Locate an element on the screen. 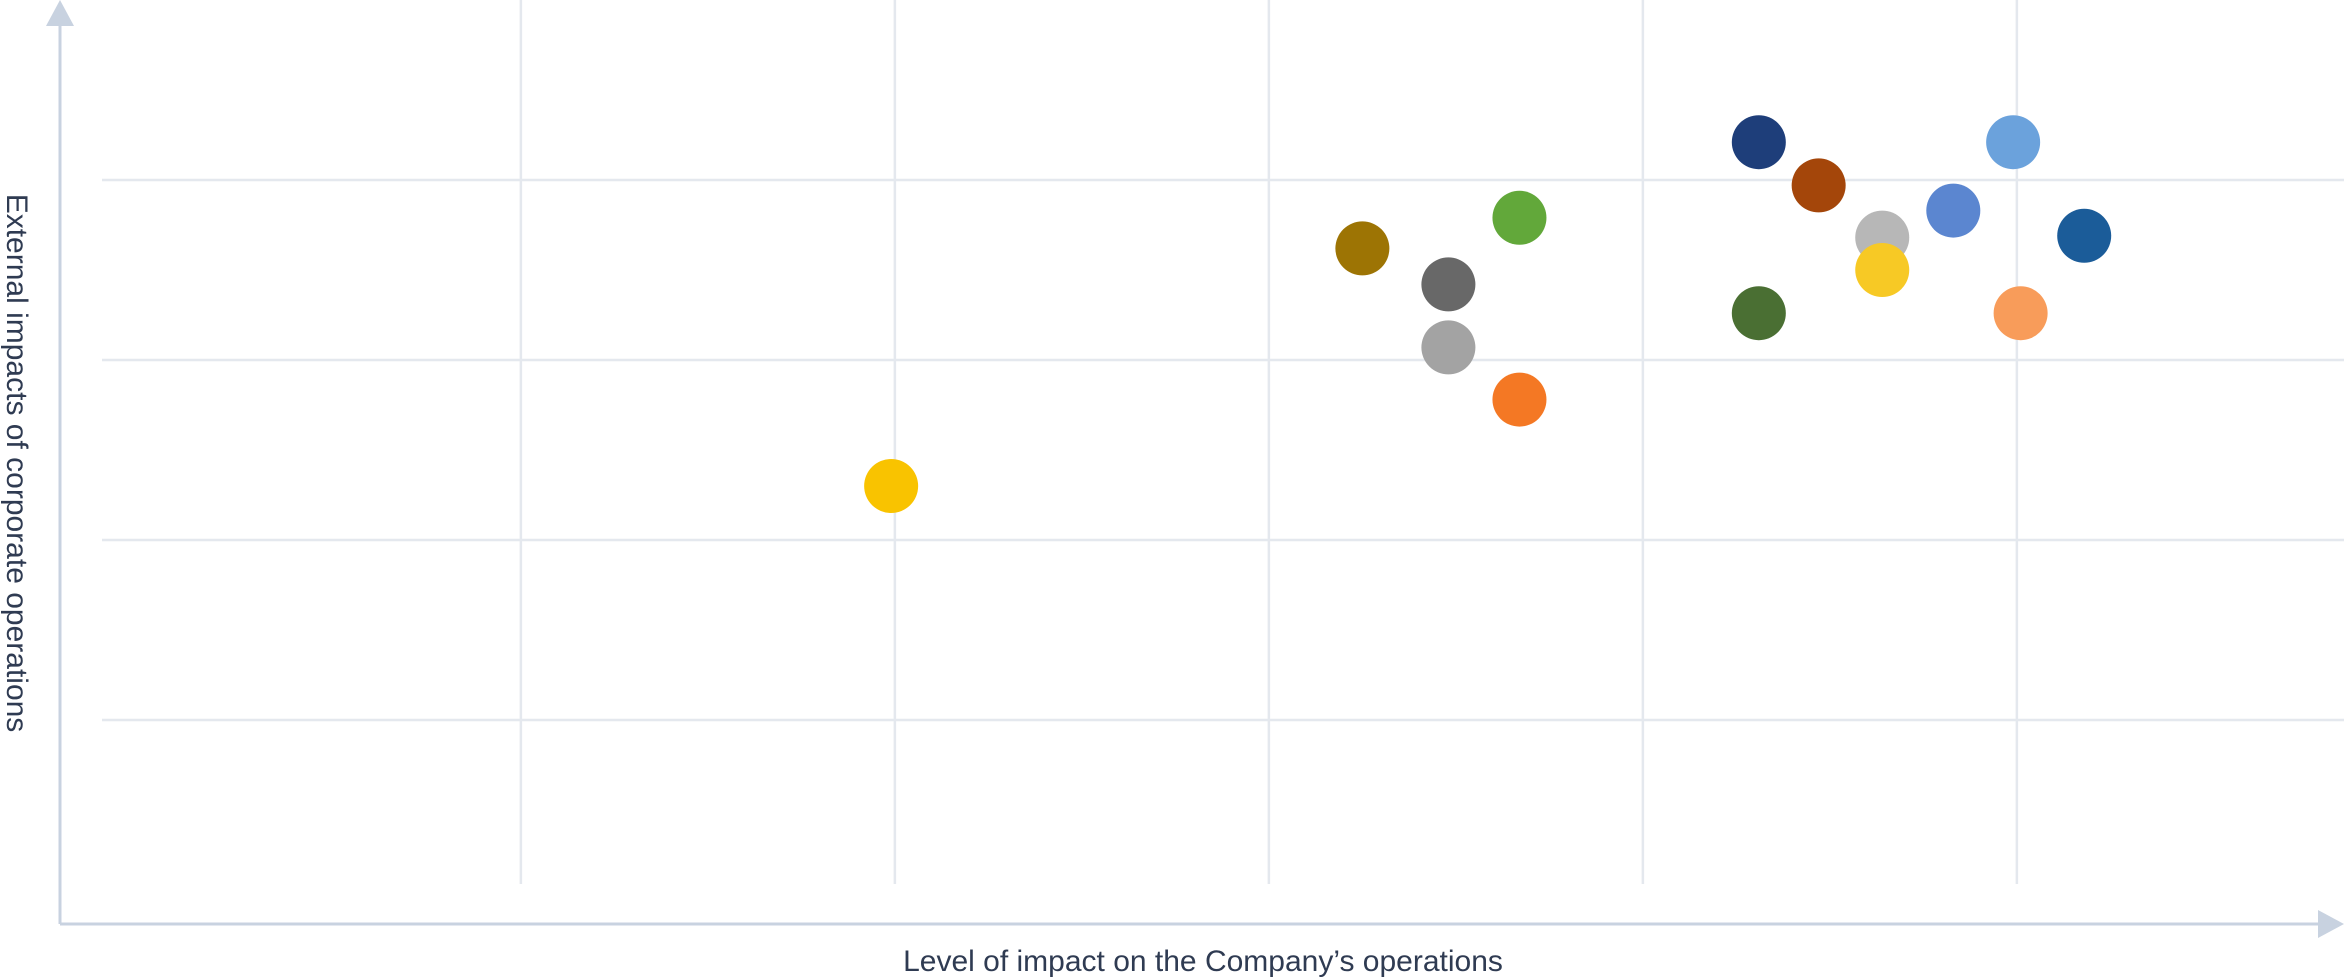  y-axis-title: External impacts of corporate operations is located at coordinates (16, 463).